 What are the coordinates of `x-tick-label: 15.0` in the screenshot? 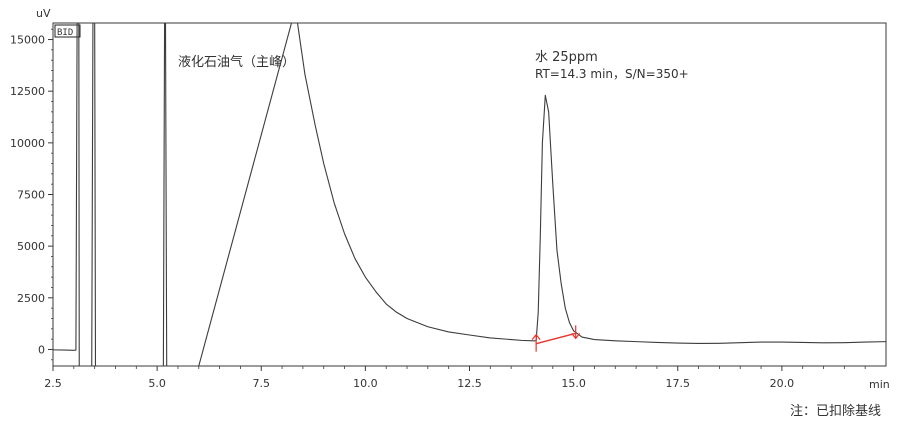 It's located at (573, 383).